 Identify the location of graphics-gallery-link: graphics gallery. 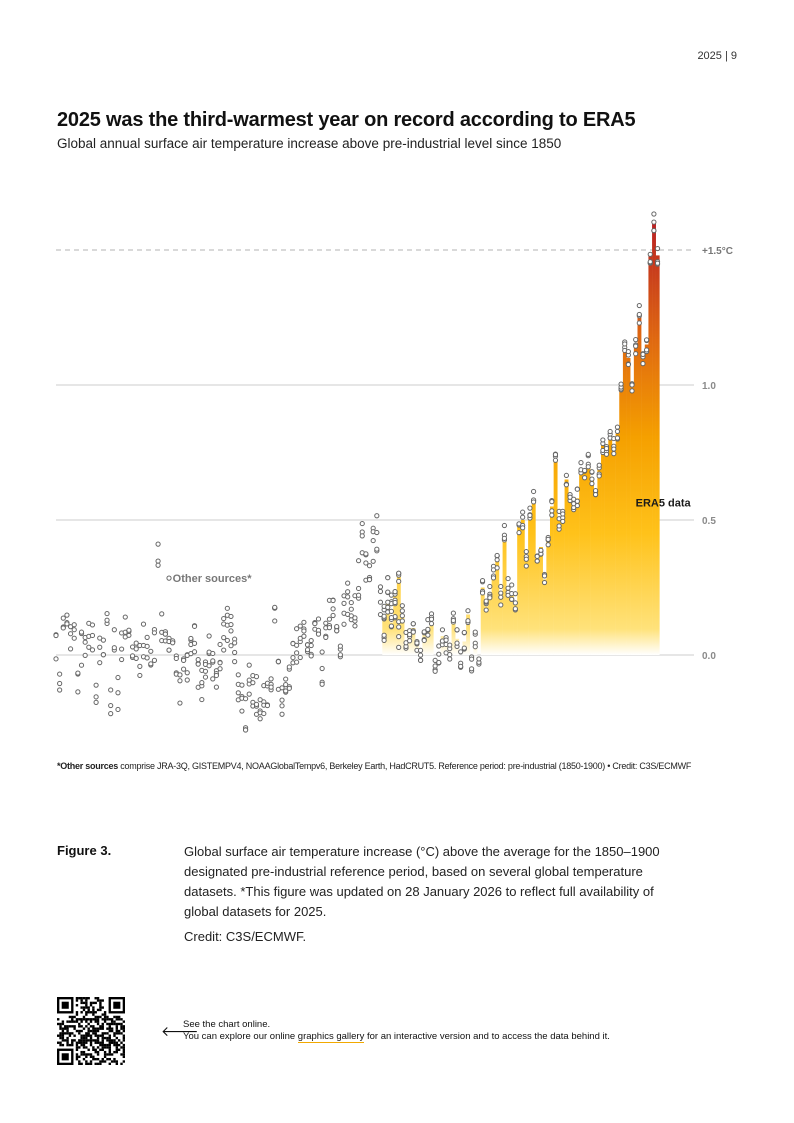
(331, 1037).